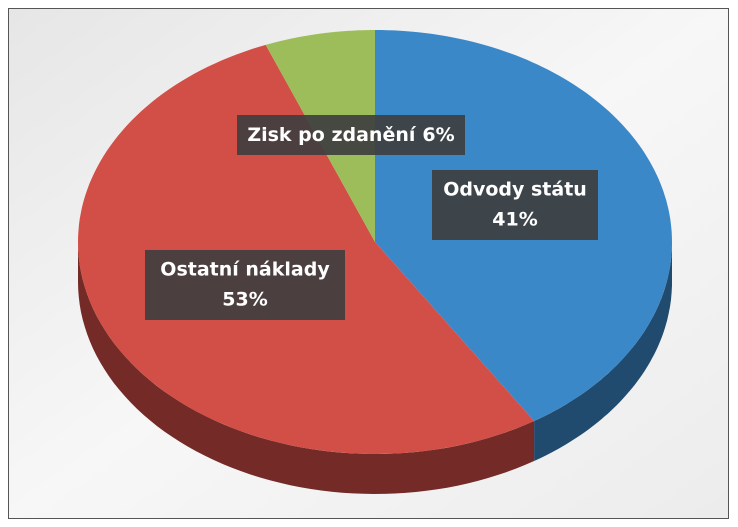  Describe the element at coordinates (244, 300) in the screenshot. I see `slice-value-label: 53%` at that location.